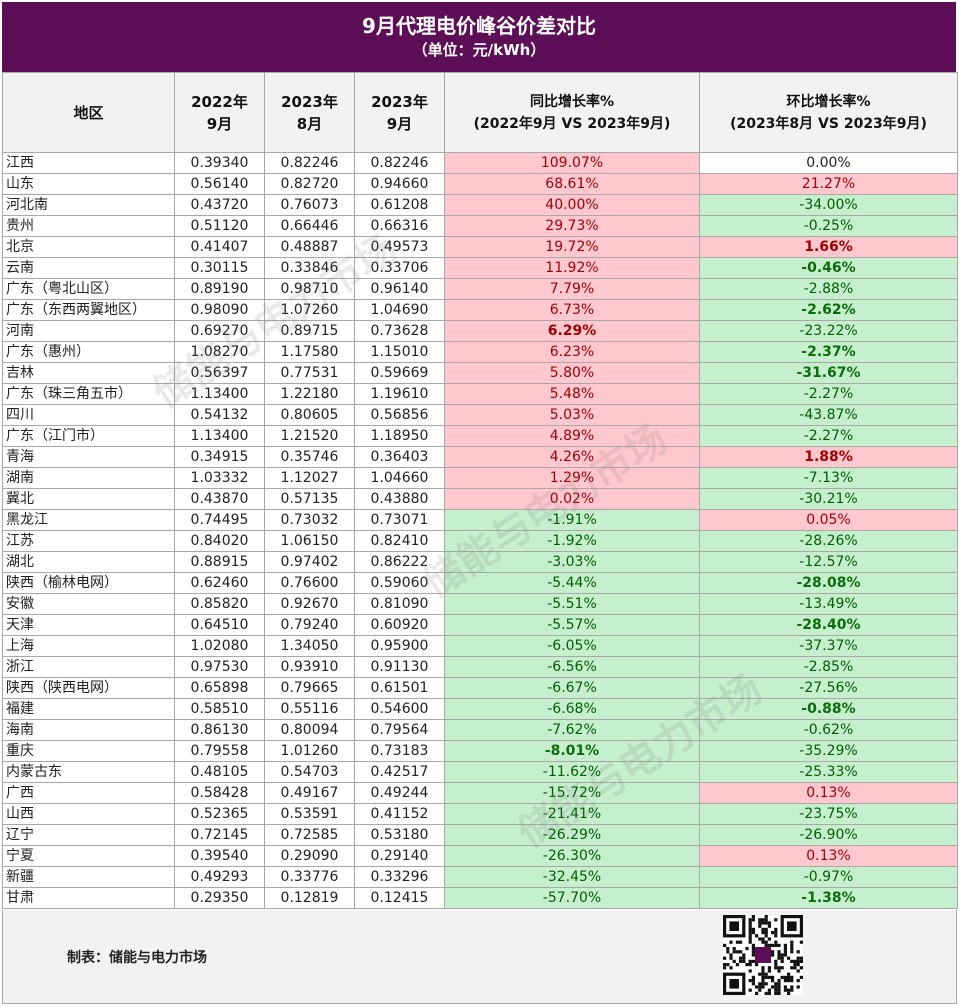 Image resolution: width=960 pixels, height=1008 pixels. Describe the element at coordinates (572, 310) in the screenshot. I see `yoy-rate-cell: 6.73%` at that location.